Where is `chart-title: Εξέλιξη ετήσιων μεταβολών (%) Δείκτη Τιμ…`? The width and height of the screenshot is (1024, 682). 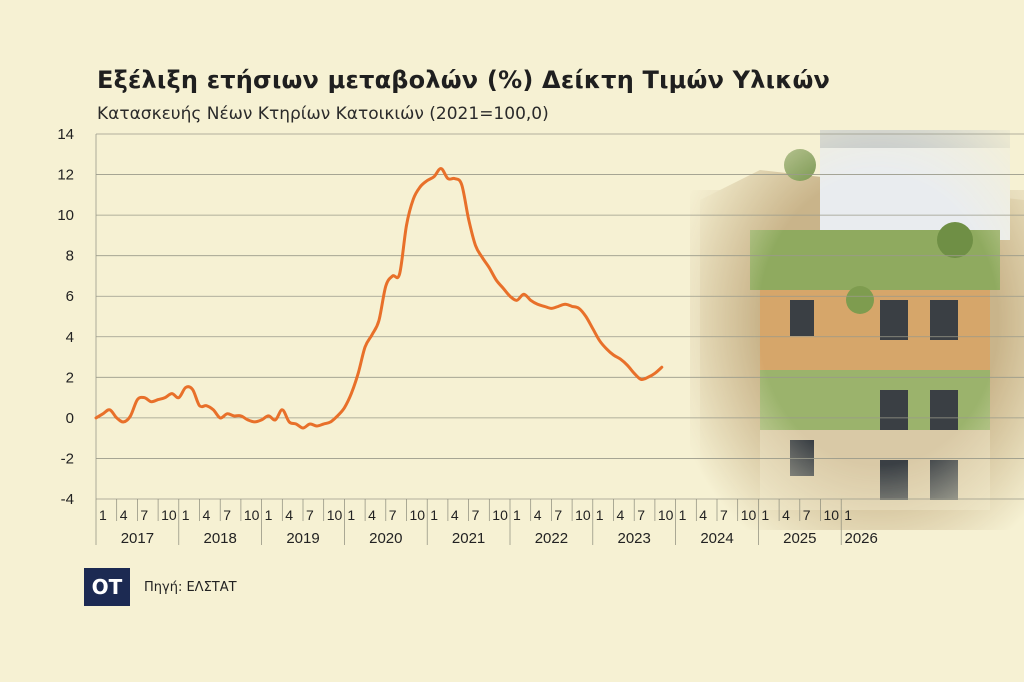
chart-title: Εξέλιξη ετήσιων μεταβολών (%) Δείκτη Τιμ… is located at coordinates (464, 80).